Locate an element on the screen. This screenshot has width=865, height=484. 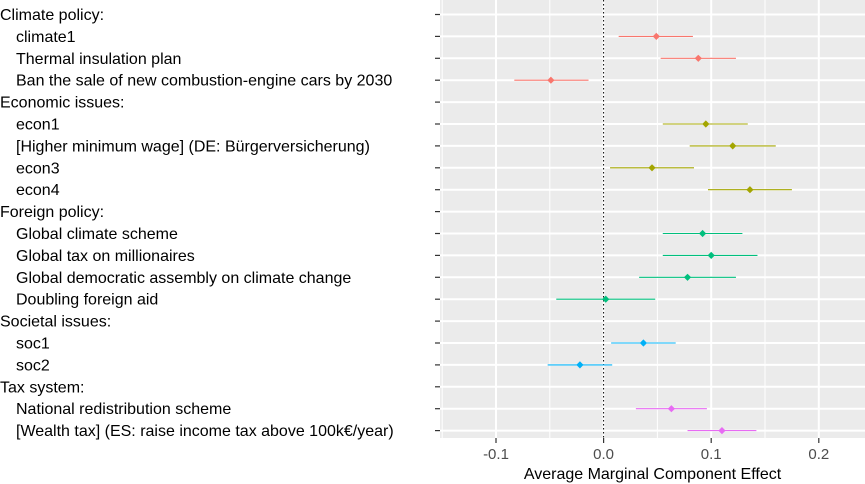
x-tick-label: -0.1 is located at coordinates (496, 454).